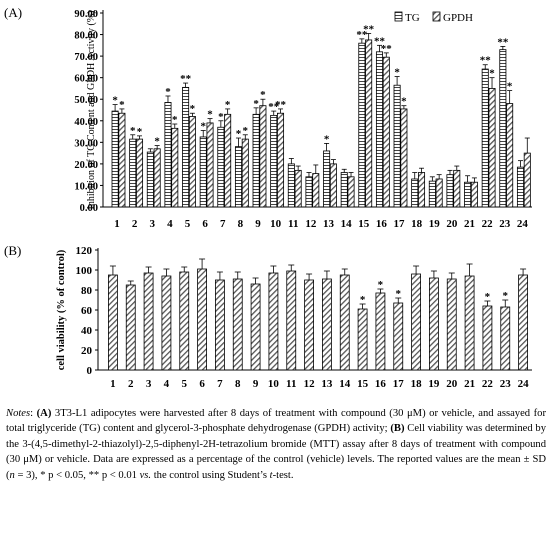 Image resolution: width=550 pixels, height=545 pixels. What do you see at coordinates (291, 384) in the screenshot?
I see `panel-b-x-tick-label: 11` at bounding box center [291, 384].